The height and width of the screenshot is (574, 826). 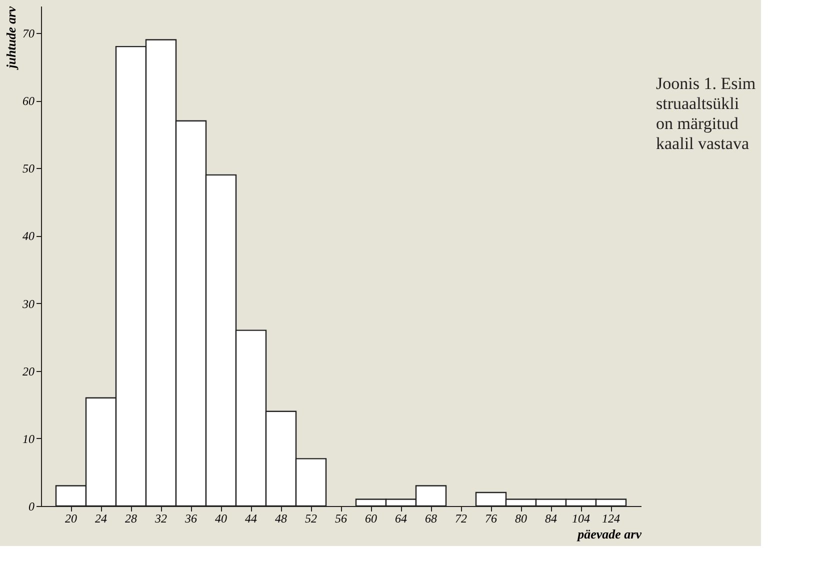 What do you see at coordinates (609, 534) in the screenshot?
I see `x-axis-title: päevade arv` at bounding box center [609, 534].